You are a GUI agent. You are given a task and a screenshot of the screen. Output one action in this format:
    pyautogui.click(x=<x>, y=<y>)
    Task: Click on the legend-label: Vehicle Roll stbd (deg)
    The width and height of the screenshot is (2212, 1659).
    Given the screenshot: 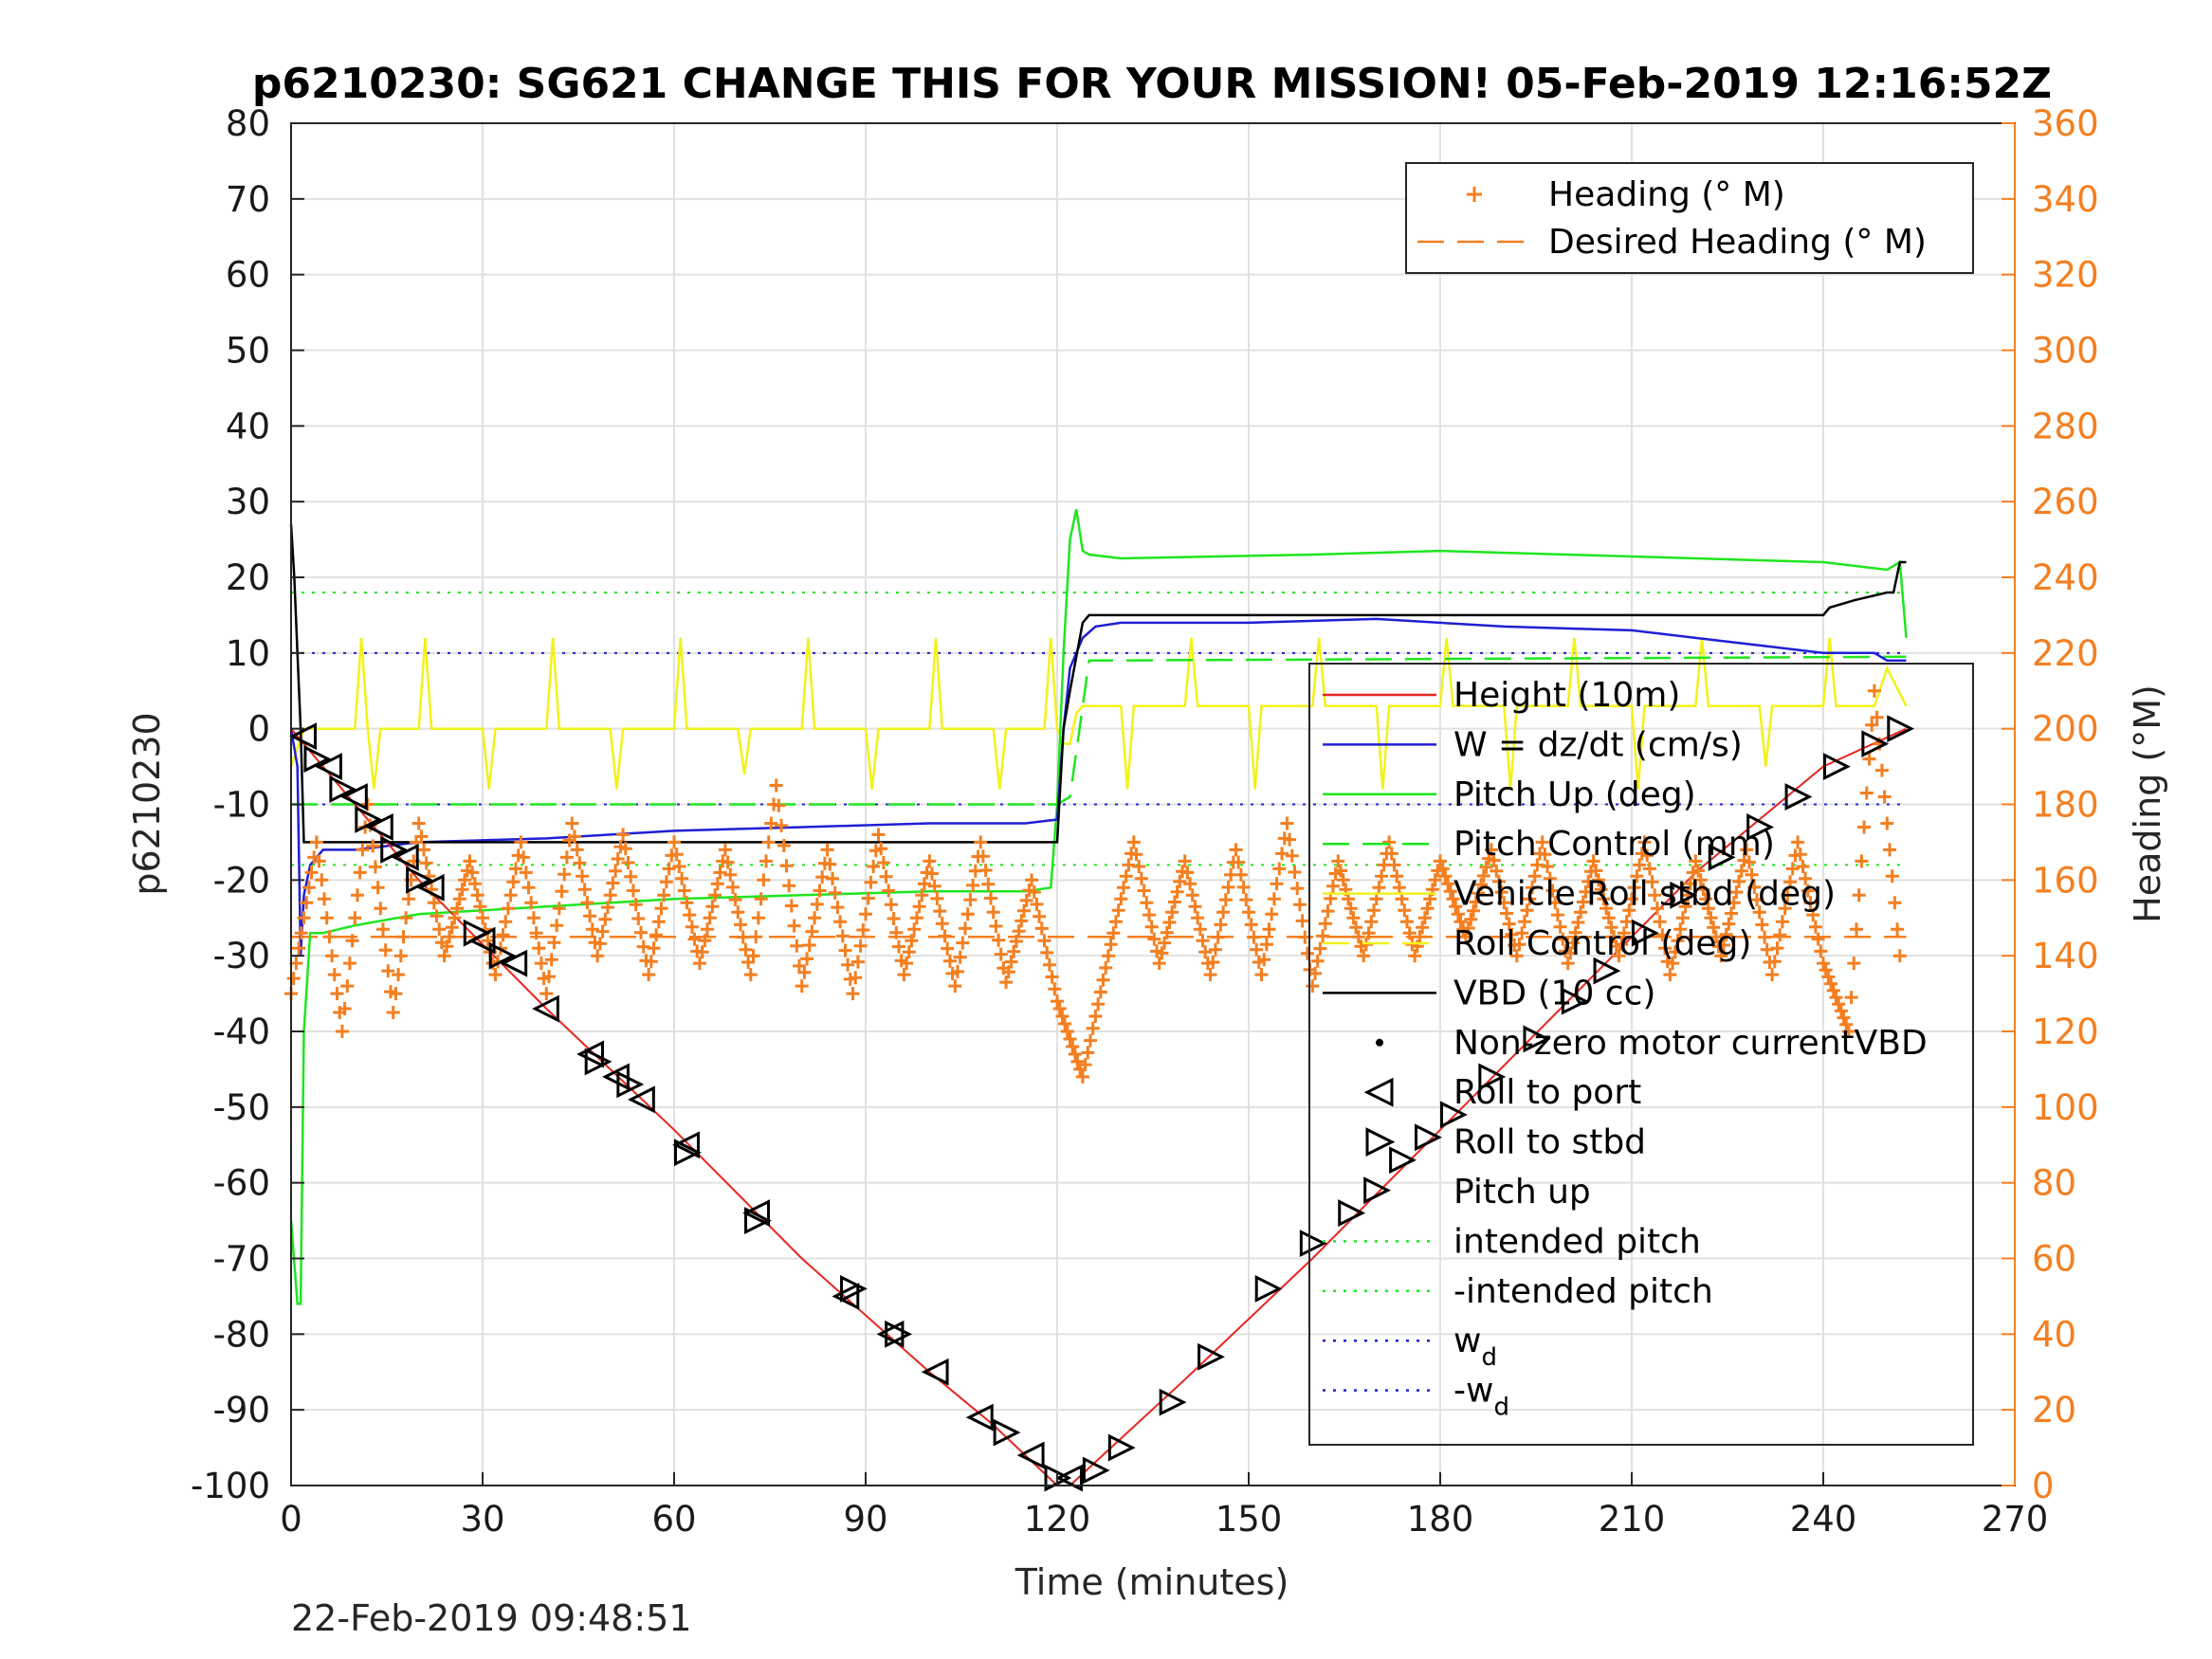 What is the action you would take?
    pyautogui.click(x=1644, y=894)
    